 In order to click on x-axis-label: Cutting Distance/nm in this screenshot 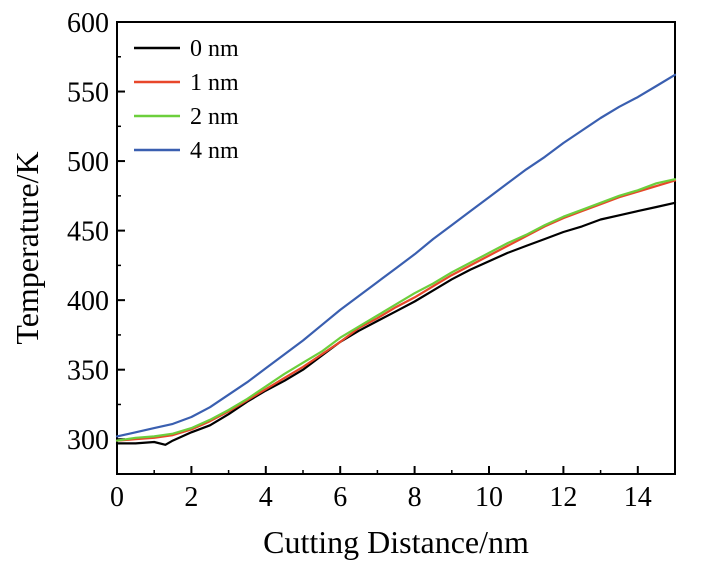, I will do `click(396, 542)`.